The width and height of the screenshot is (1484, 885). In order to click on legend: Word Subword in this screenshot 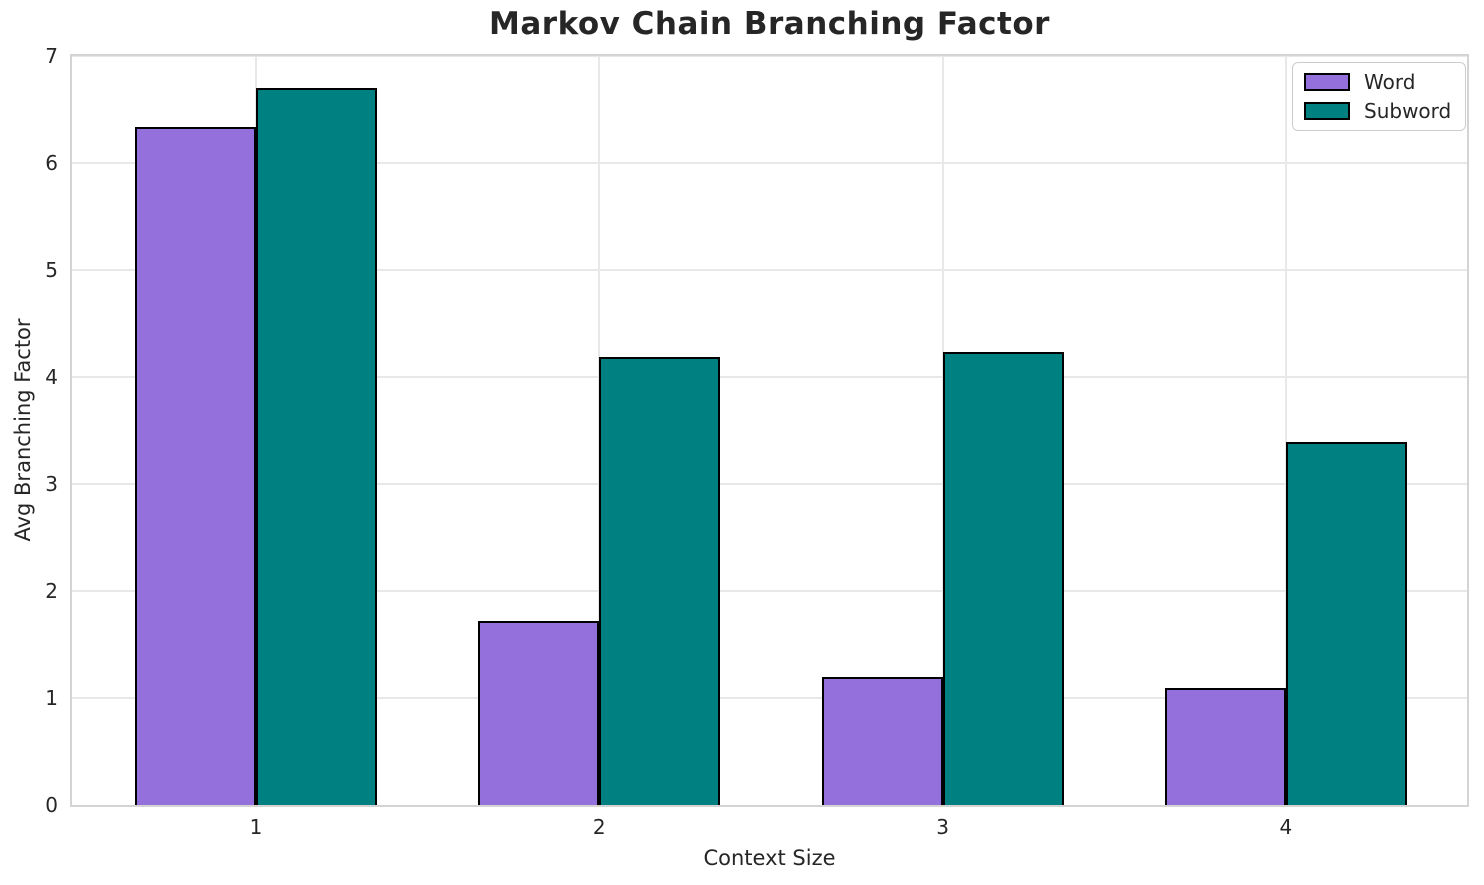, I will do `click(1379, 96)`.